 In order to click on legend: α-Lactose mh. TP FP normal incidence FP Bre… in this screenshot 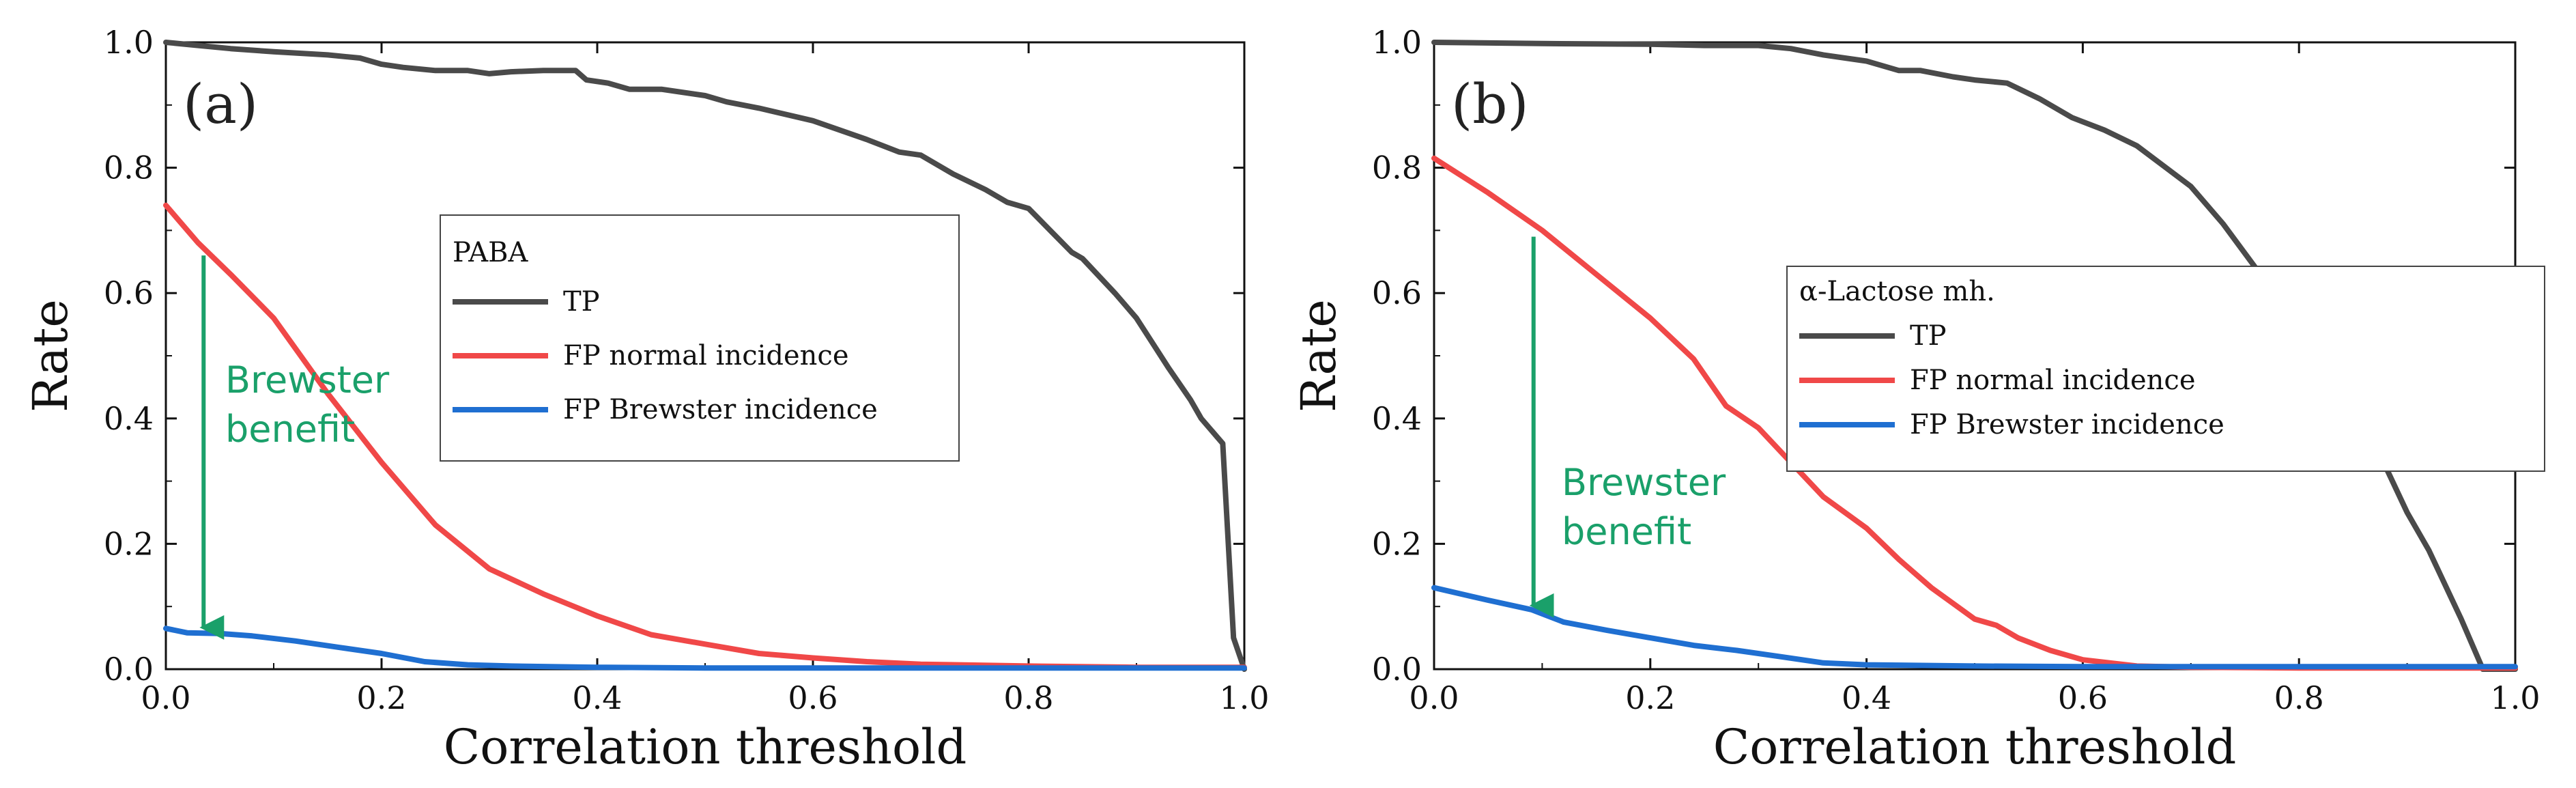, I will do `click(2165, 369)`.